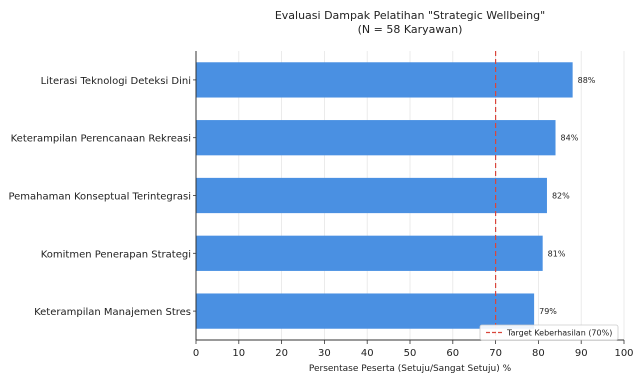 The image size is (634, 375). Describe the element at coordinates (410, 353) in the screenshot. I see `x-tick-label: 50` at that location.